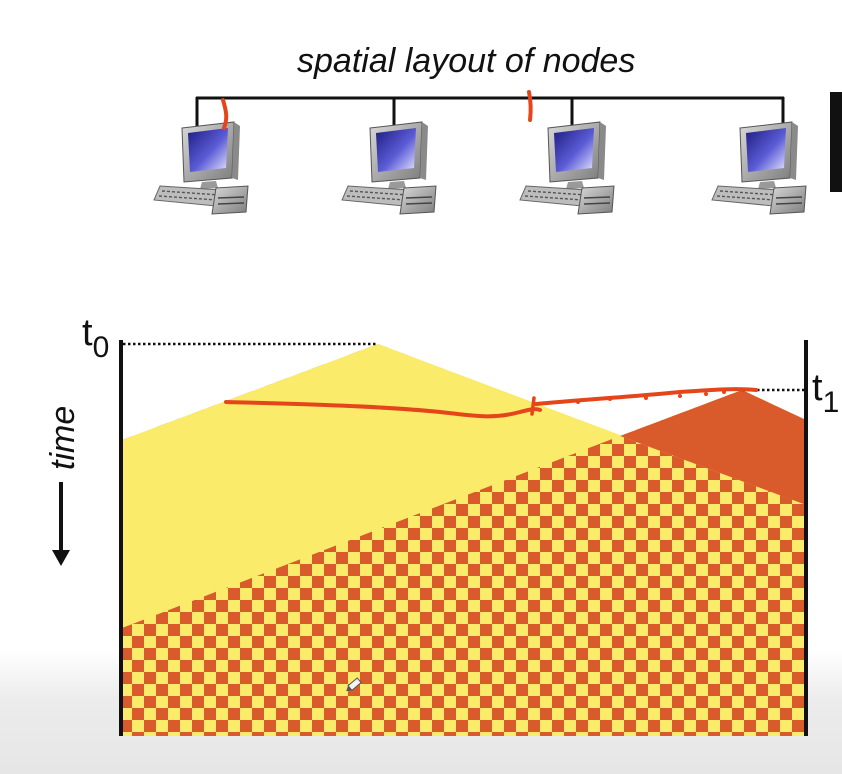  Describe the element at coordinates (651, 397) in the screenshot. I see `annotation-dots` at that location.